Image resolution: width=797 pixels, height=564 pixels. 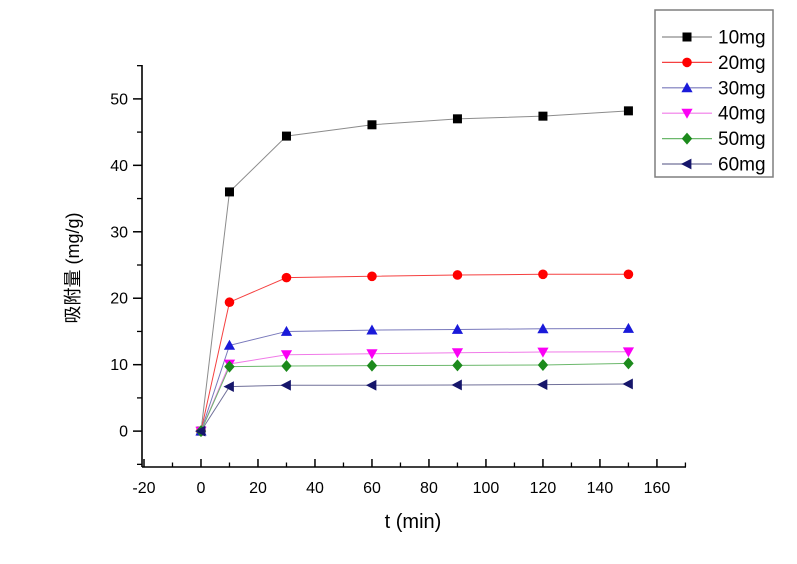 What do you see at coordinates (687, 37) in the screenshot?
I see `legend-item-10mg-marker` at bounding box center [687, 37].